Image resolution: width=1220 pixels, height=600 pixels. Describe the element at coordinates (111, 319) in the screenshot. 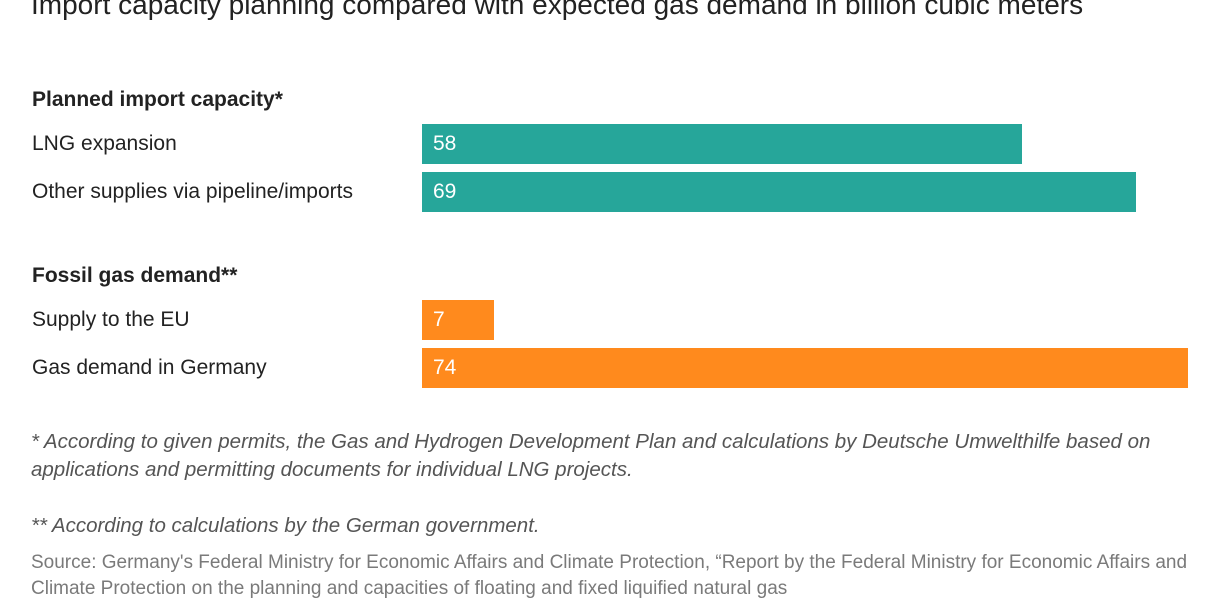

I see `row-label-supply-to-eu: Supply to the EU` at that location.